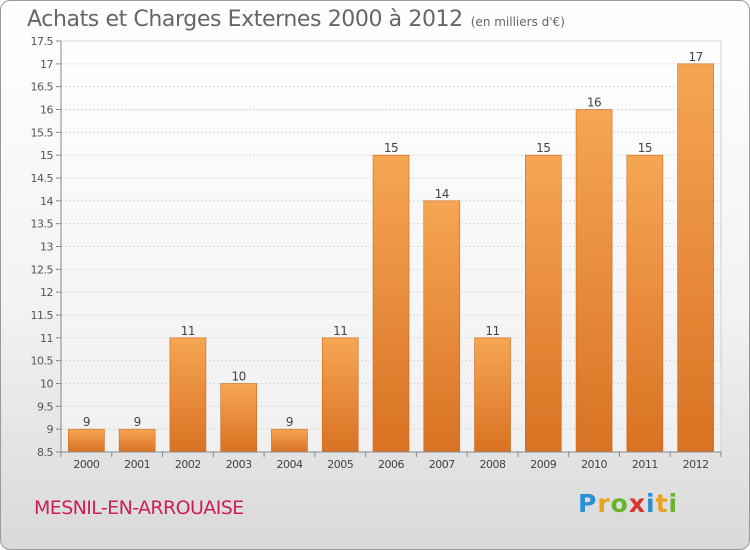  What do you see at coordinates (340, 464) in the screenshot?
I see `x-tick-label-2005: 2005` at bounding box center [340, 464].